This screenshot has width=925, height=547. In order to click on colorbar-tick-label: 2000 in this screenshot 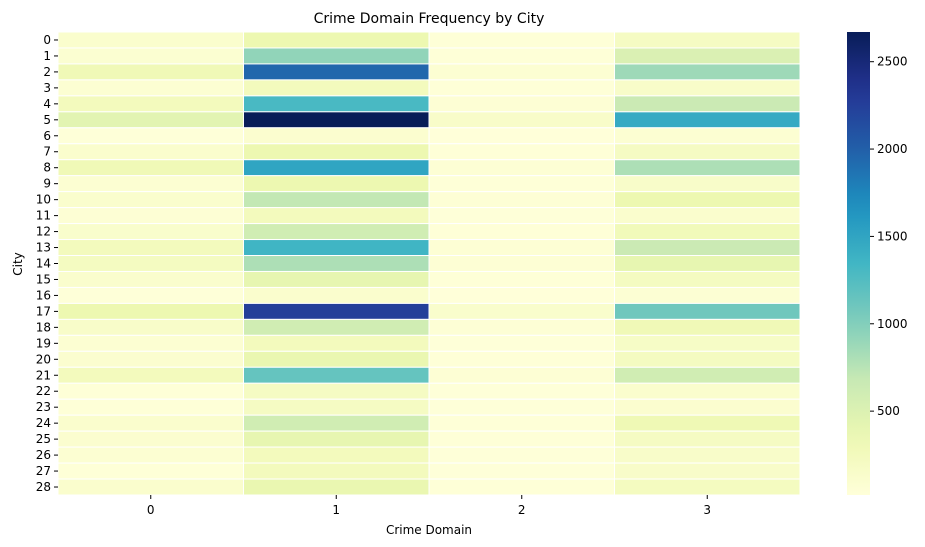, I will do `click(892, 149)`.